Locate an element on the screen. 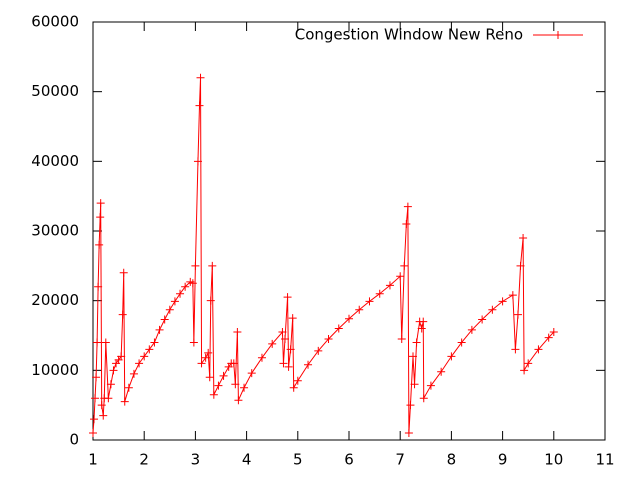 The image size is (640, 480). x-tick-label: 7 is located at coordinates (400, 460).